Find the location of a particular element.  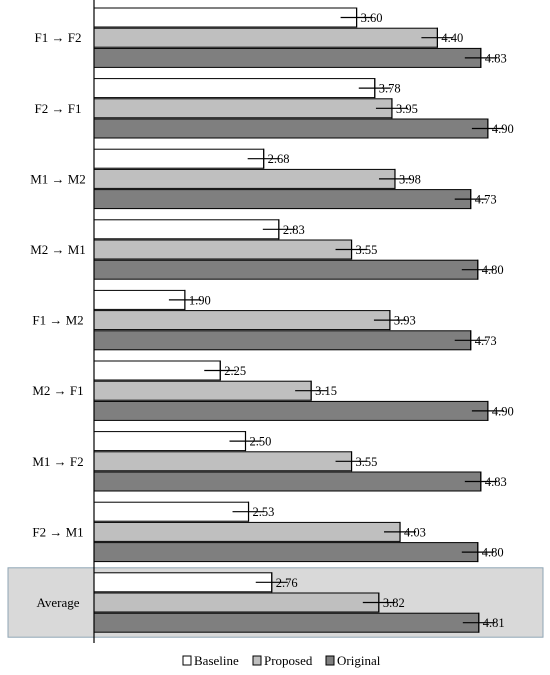

value-label: 2.53 is located at coordinates (264, 512).